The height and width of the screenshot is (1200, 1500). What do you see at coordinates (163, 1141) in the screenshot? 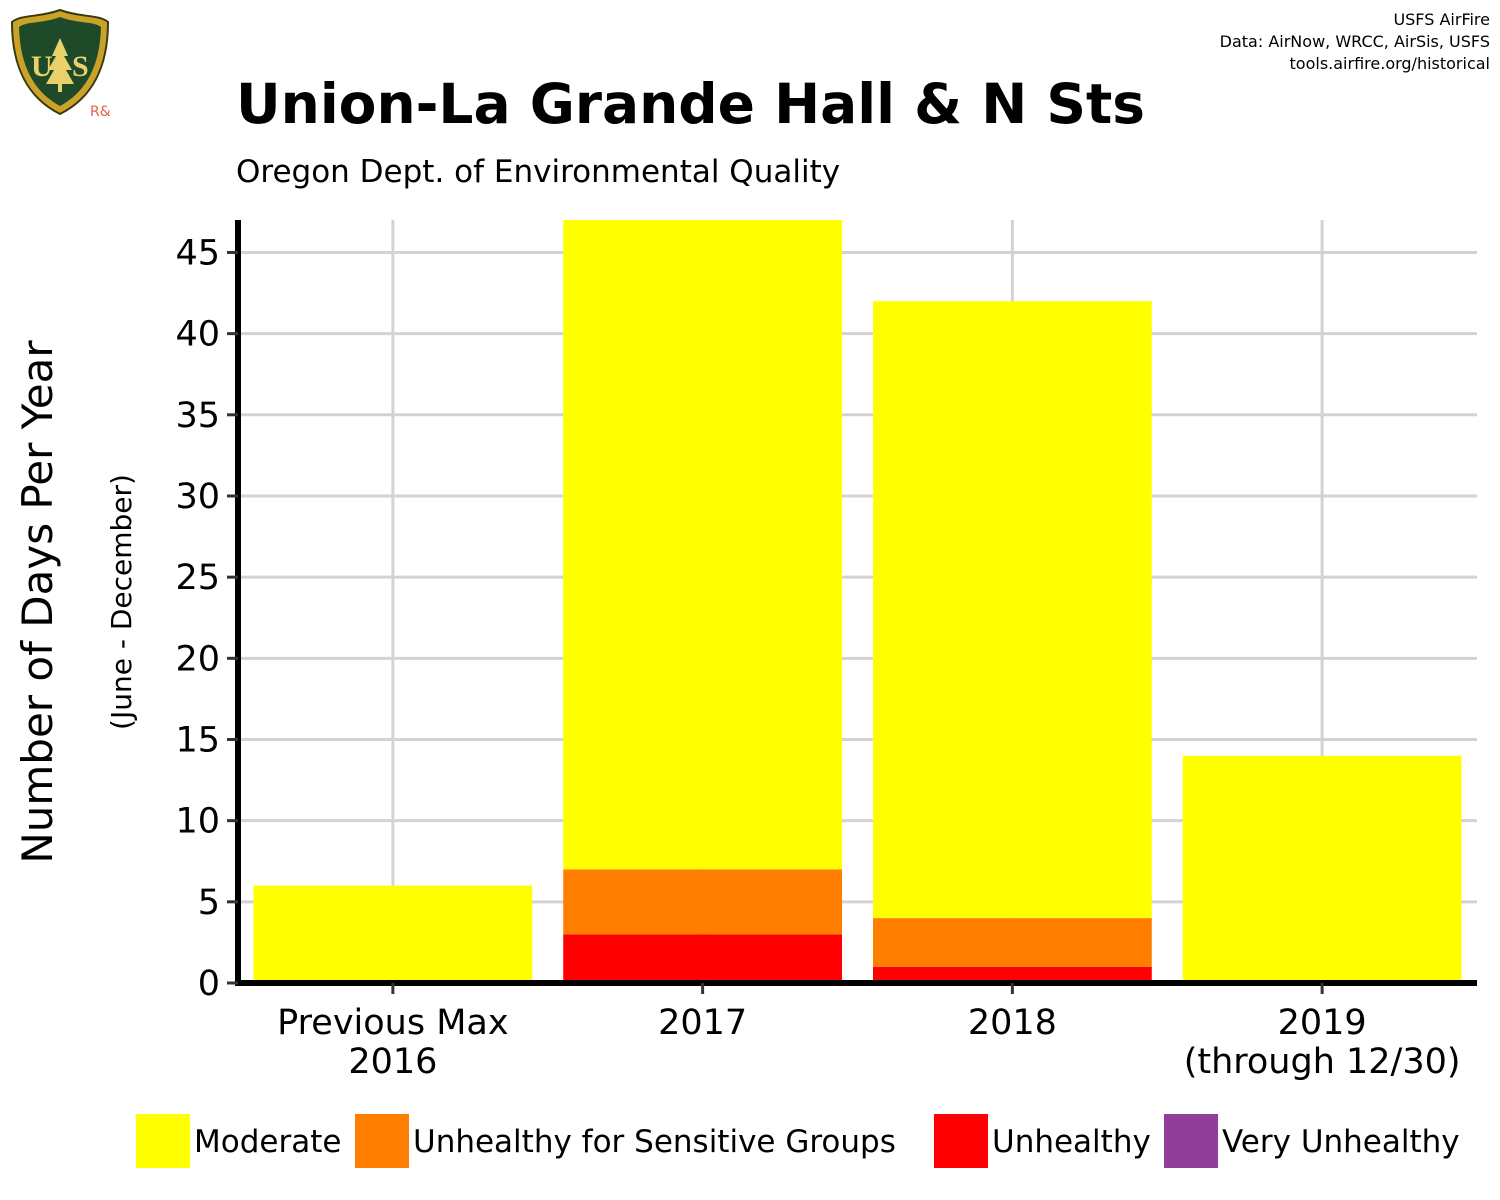
I see `legend-swatch-moderate` at bounding box center [163, 1141].